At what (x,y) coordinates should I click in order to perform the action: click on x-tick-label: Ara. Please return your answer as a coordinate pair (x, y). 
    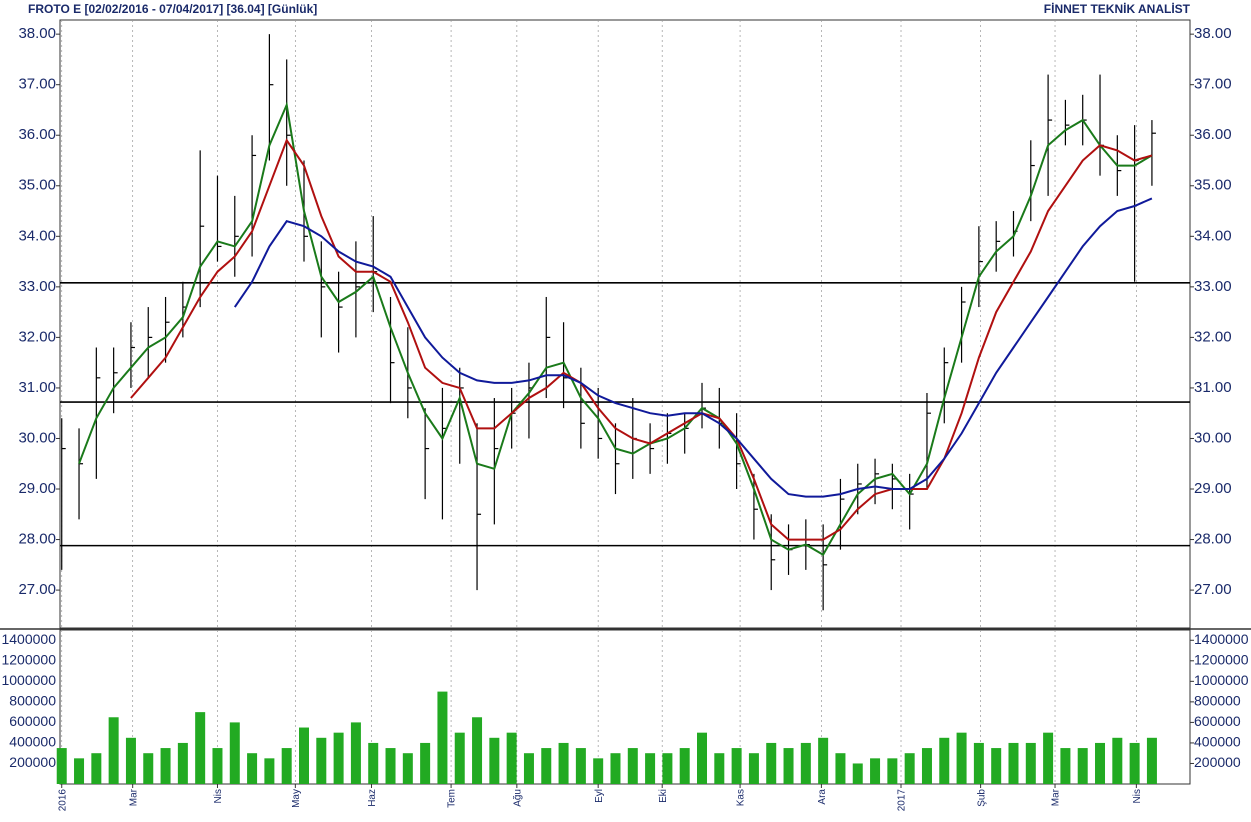
    Looking at the image, I should click on (822, 797).